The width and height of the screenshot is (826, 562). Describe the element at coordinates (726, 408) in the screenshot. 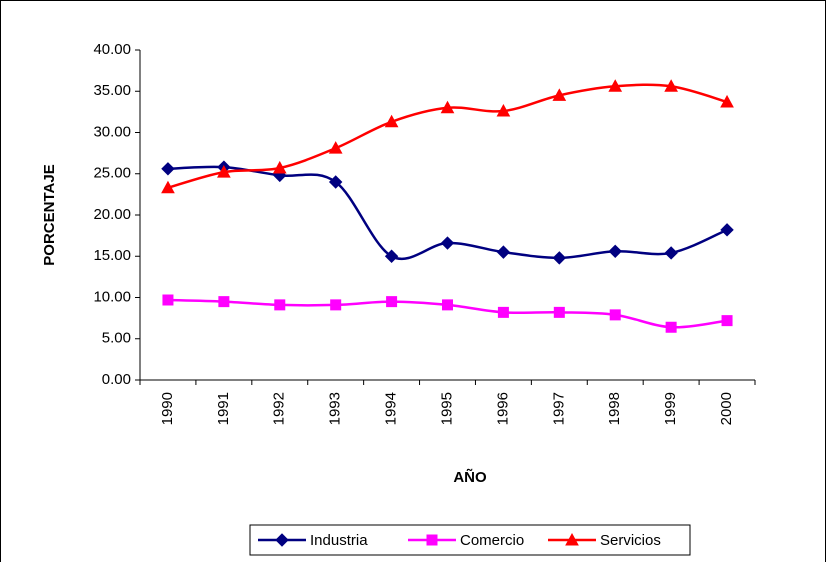

I see `x-tick-label: 2000` at that location.